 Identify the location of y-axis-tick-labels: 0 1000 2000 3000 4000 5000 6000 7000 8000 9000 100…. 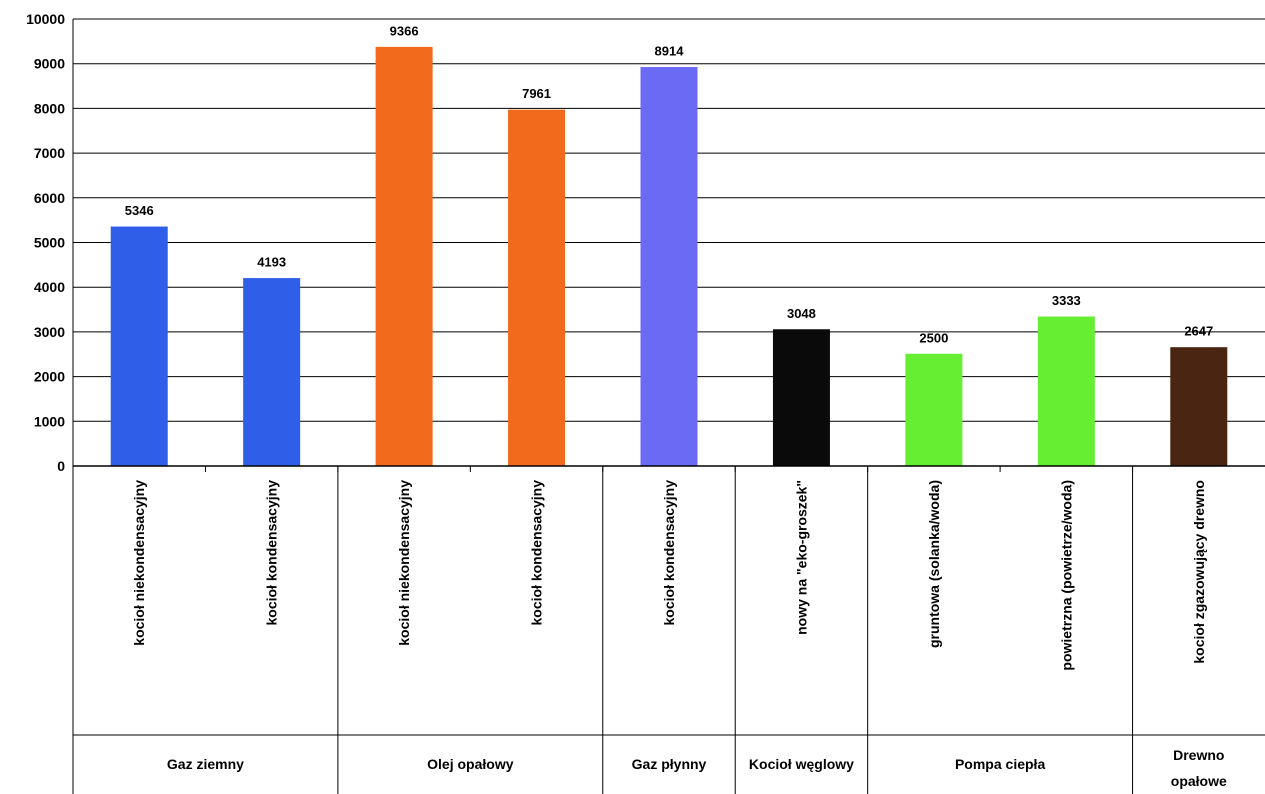
(45, 242).